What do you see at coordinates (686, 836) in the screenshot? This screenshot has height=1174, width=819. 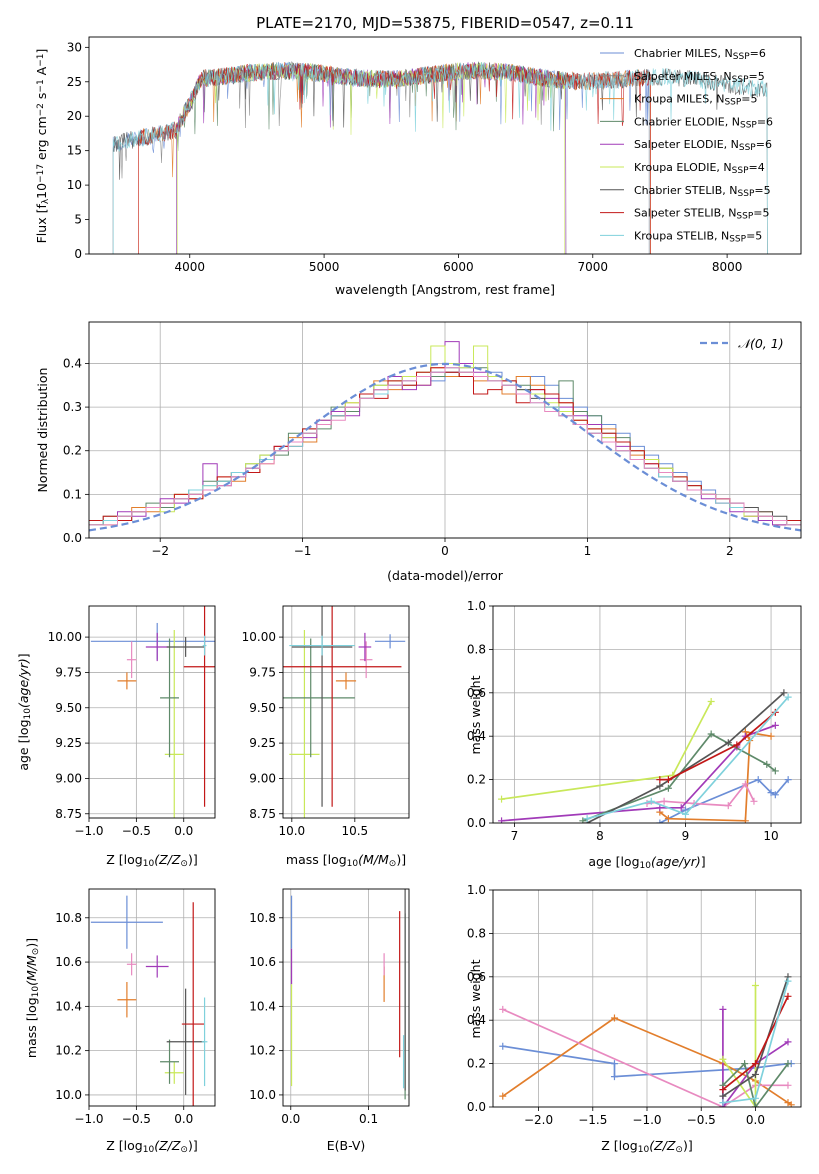 I see `x-tick-label: 9` at bounding box center [686, 836].